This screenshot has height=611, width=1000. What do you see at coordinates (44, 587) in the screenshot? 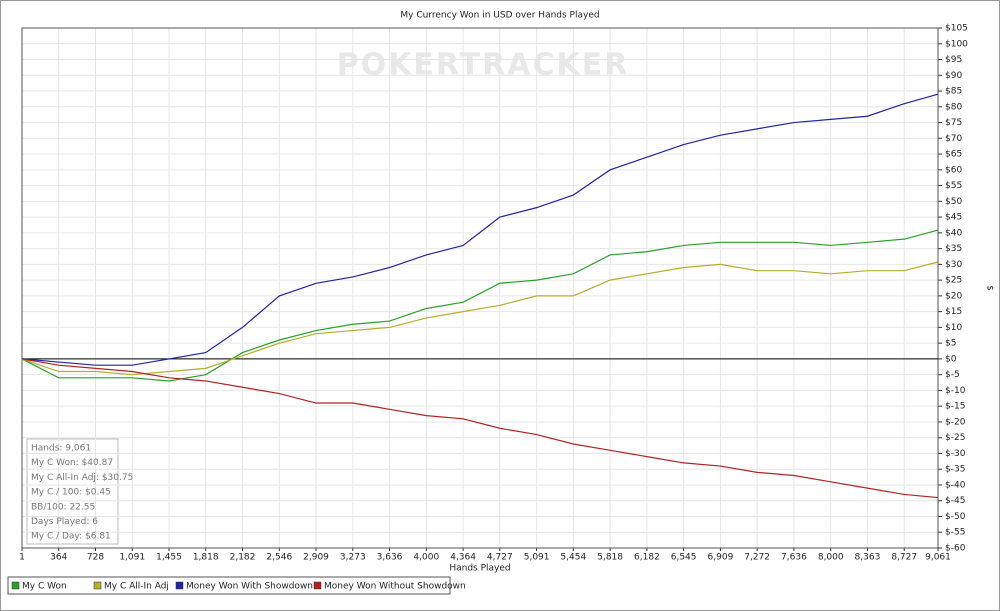
I see `legend-label: My C Won` at bounding box center [44, 587].